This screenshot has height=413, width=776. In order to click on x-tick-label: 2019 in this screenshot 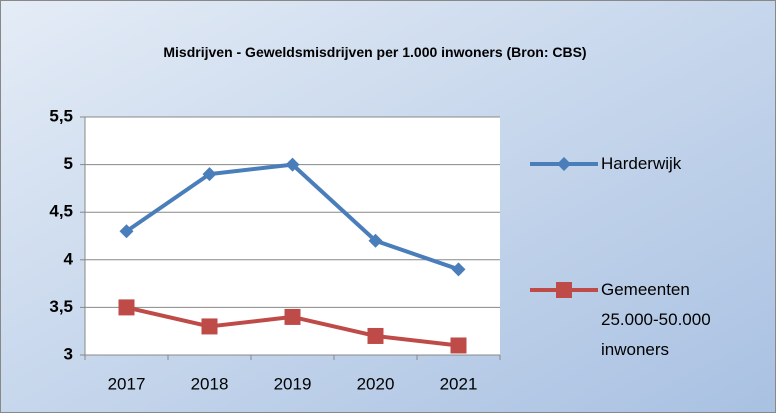, I will do `click(293, 383)`.